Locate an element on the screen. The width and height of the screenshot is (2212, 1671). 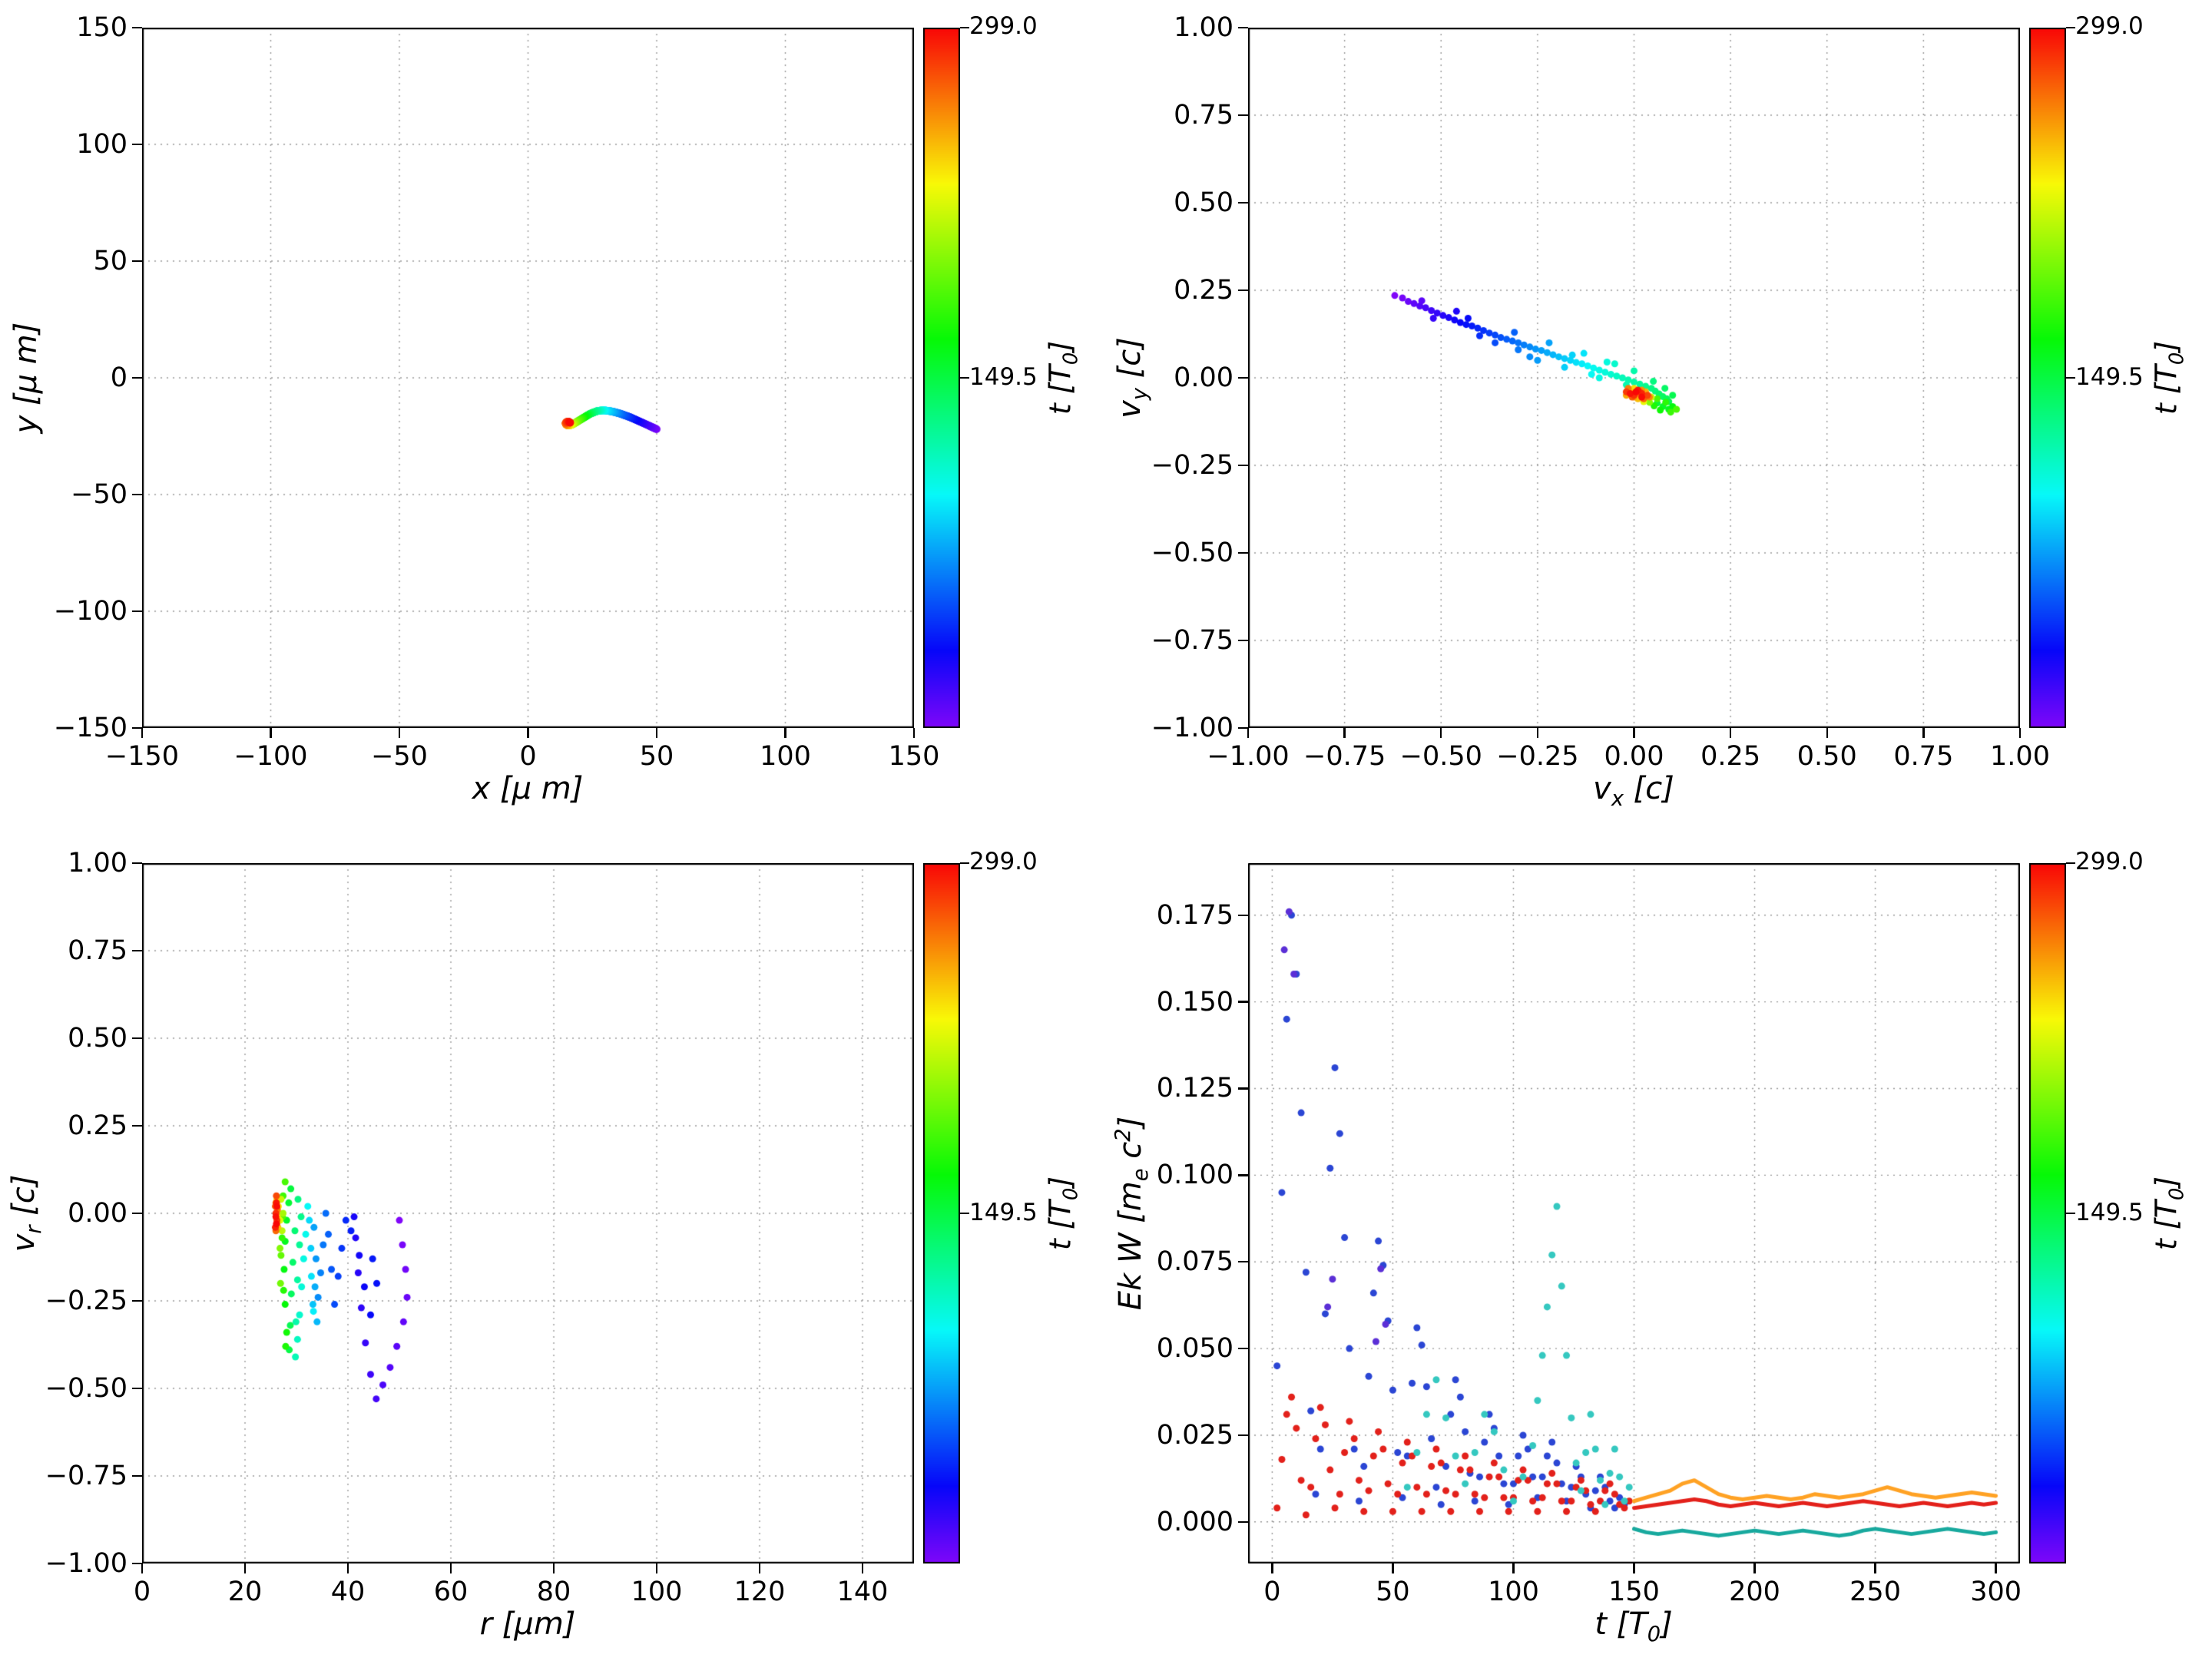
x-axis-label: vx [c] is located at coordinates (1633, 791).